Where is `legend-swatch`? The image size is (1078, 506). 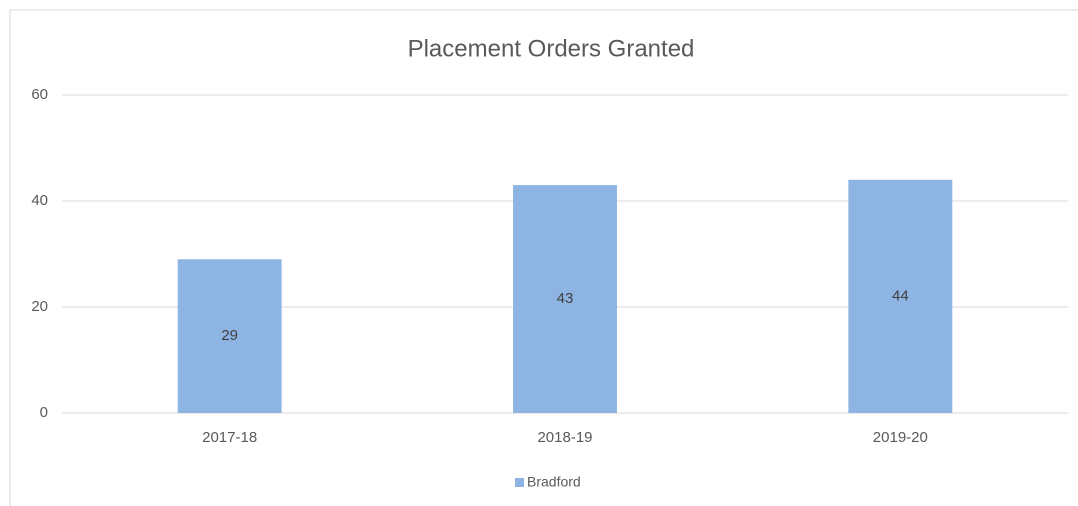 legend-swatch is located at coordinates (519, 482).